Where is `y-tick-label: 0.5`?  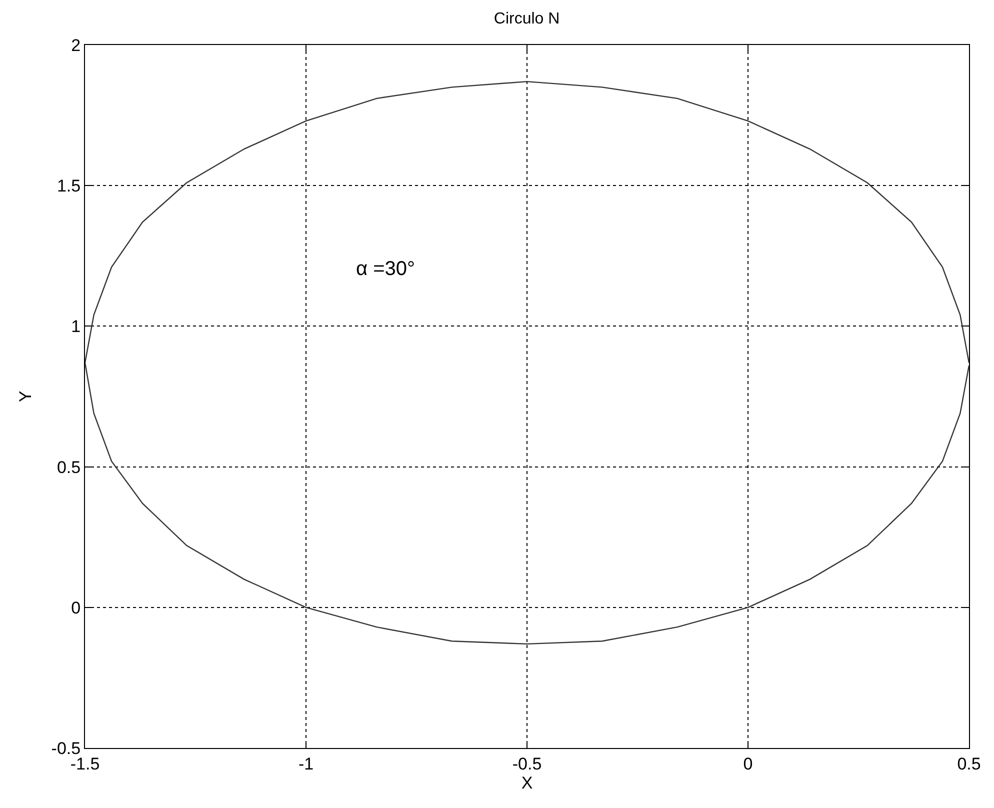 y-tick-label: 0.5 is located at coordinates (68, 467).